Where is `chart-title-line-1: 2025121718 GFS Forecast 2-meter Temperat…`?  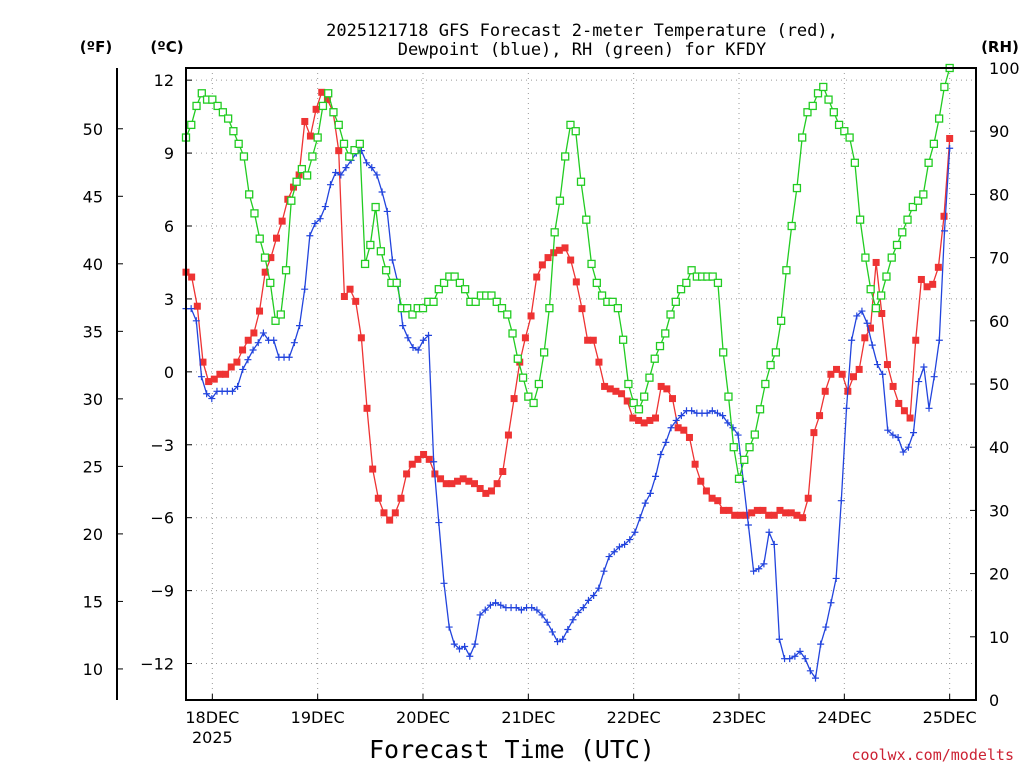
chart-title-line-1: 2025121718 GFS Forecast 2-meter Temperat… is located at coordinates (582, 31).